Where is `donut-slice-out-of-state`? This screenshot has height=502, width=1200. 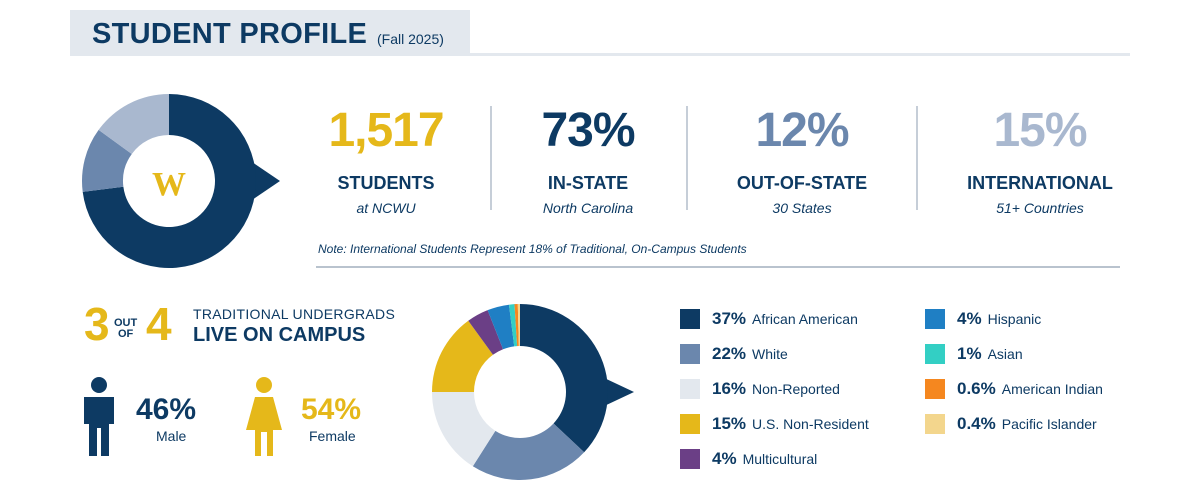
donut-slice-out-of-state is located at coordinates (107, 160).